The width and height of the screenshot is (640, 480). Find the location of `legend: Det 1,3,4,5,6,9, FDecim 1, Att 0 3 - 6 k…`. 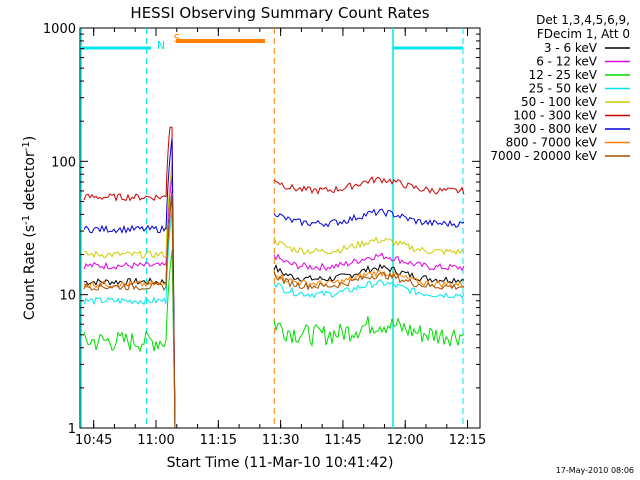

legend: Det 1,3,4,5,6,9, FDecim 1, Att 0 3 - 6 k… is located at coordinates (560, 88).